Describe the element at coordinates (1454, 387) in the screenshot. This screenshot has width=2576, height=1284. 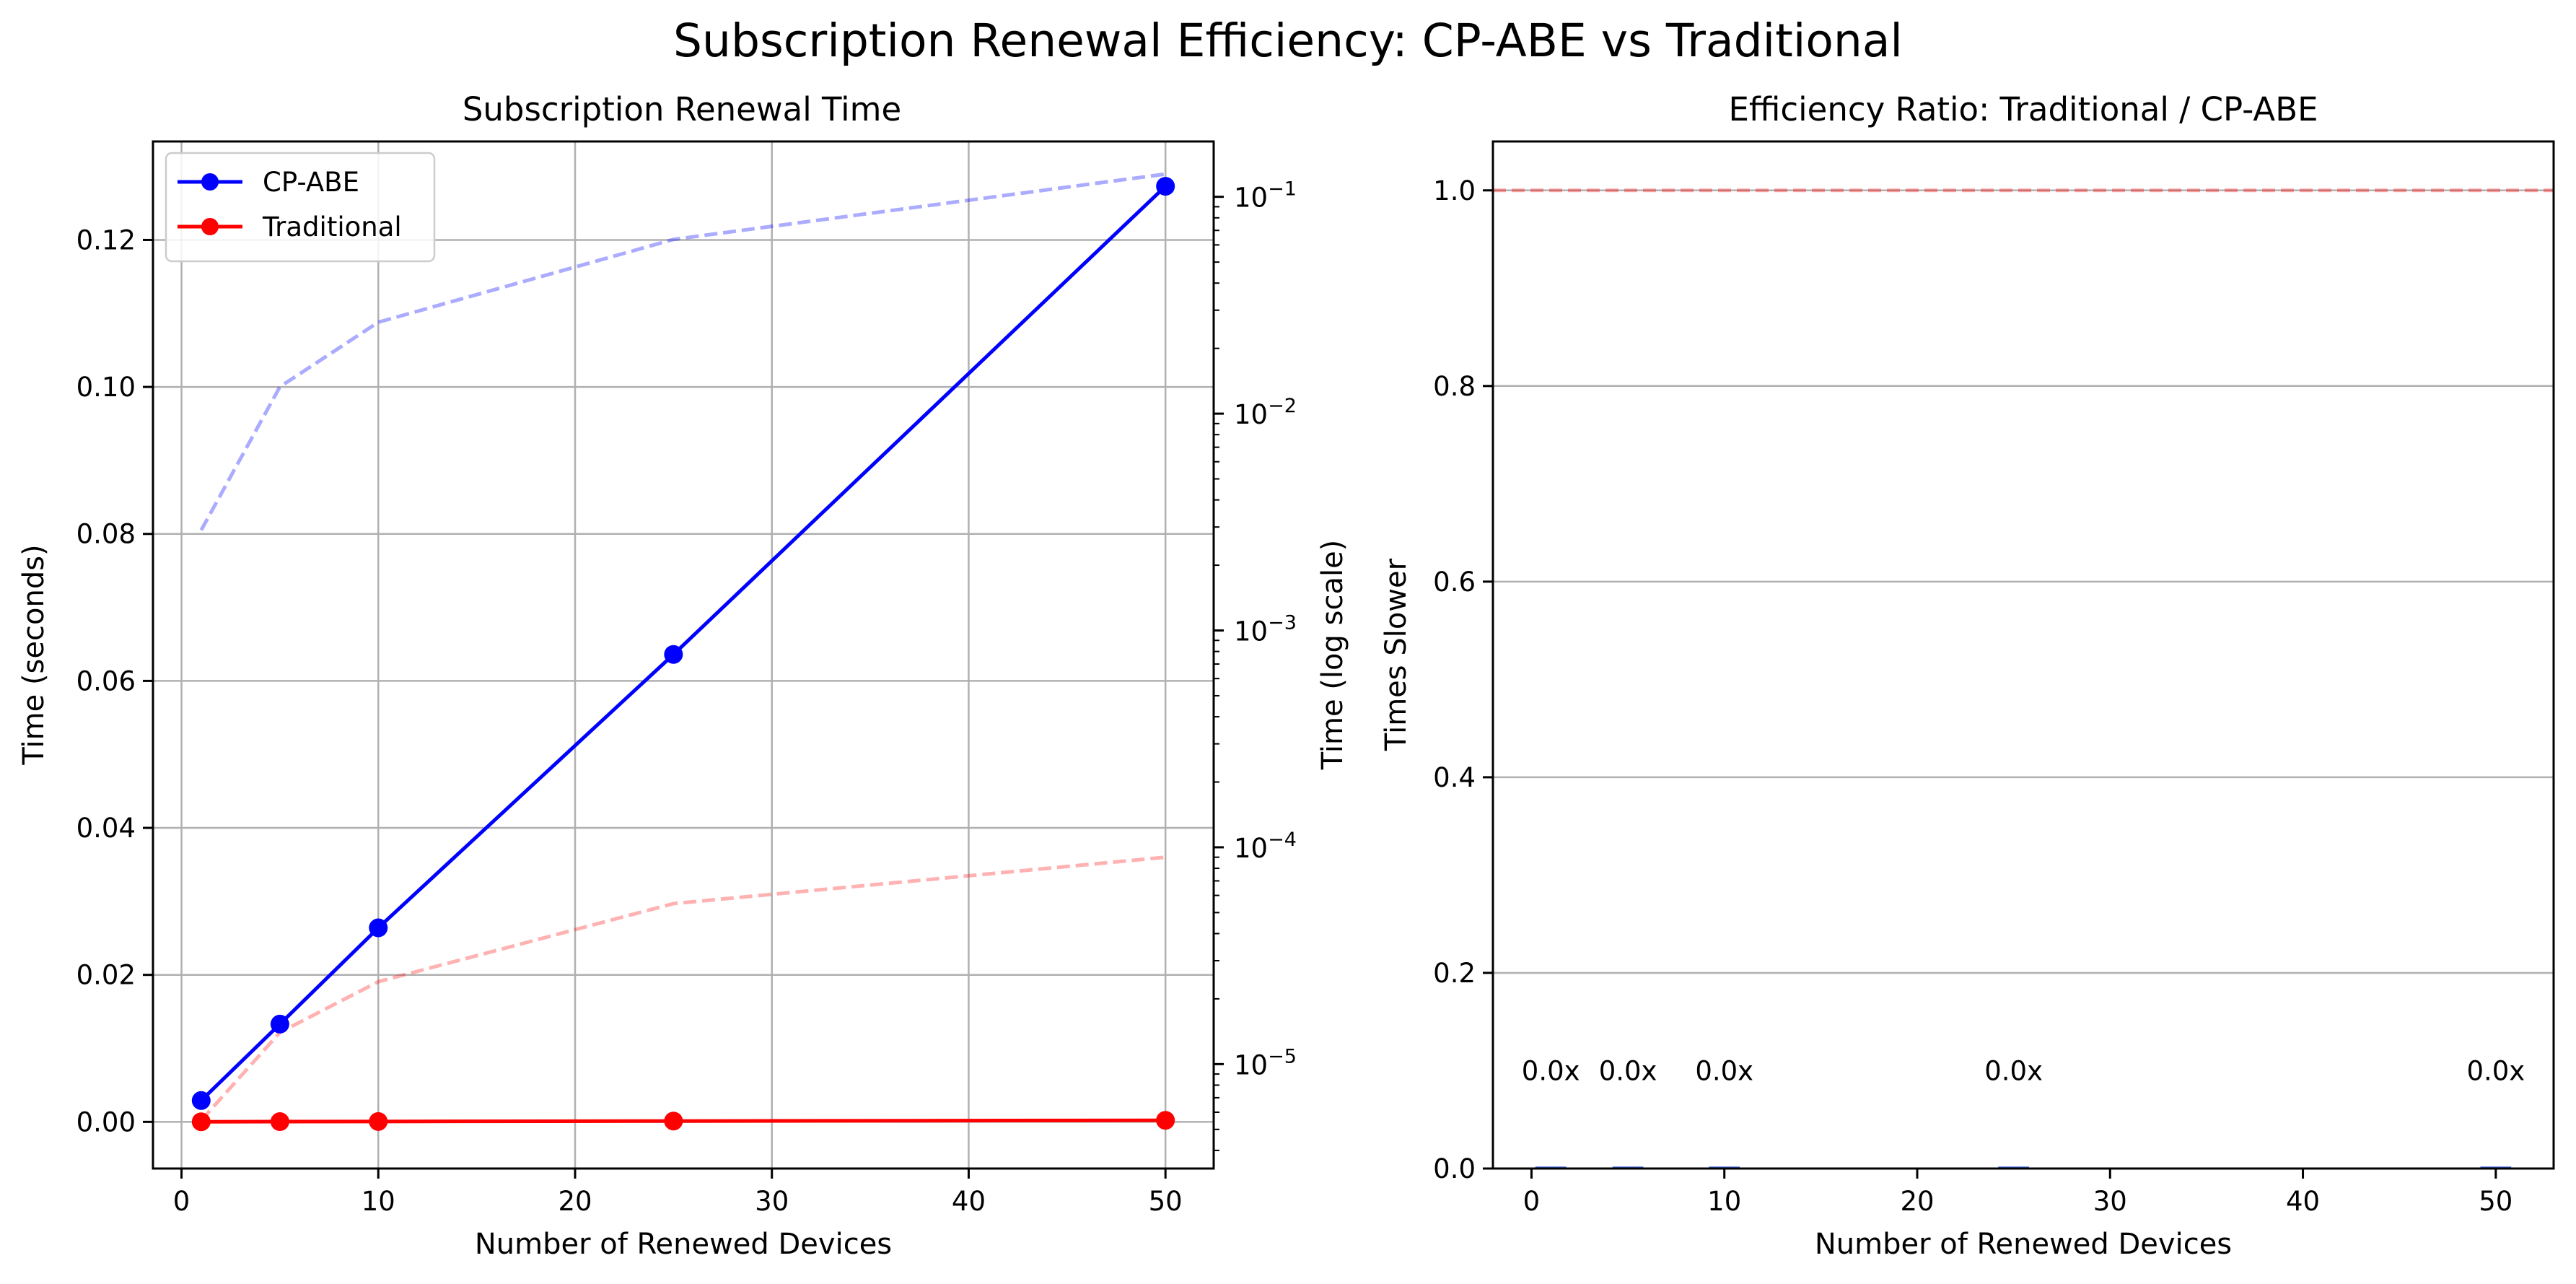
I see `y-tick-label: 0.8` at that location.